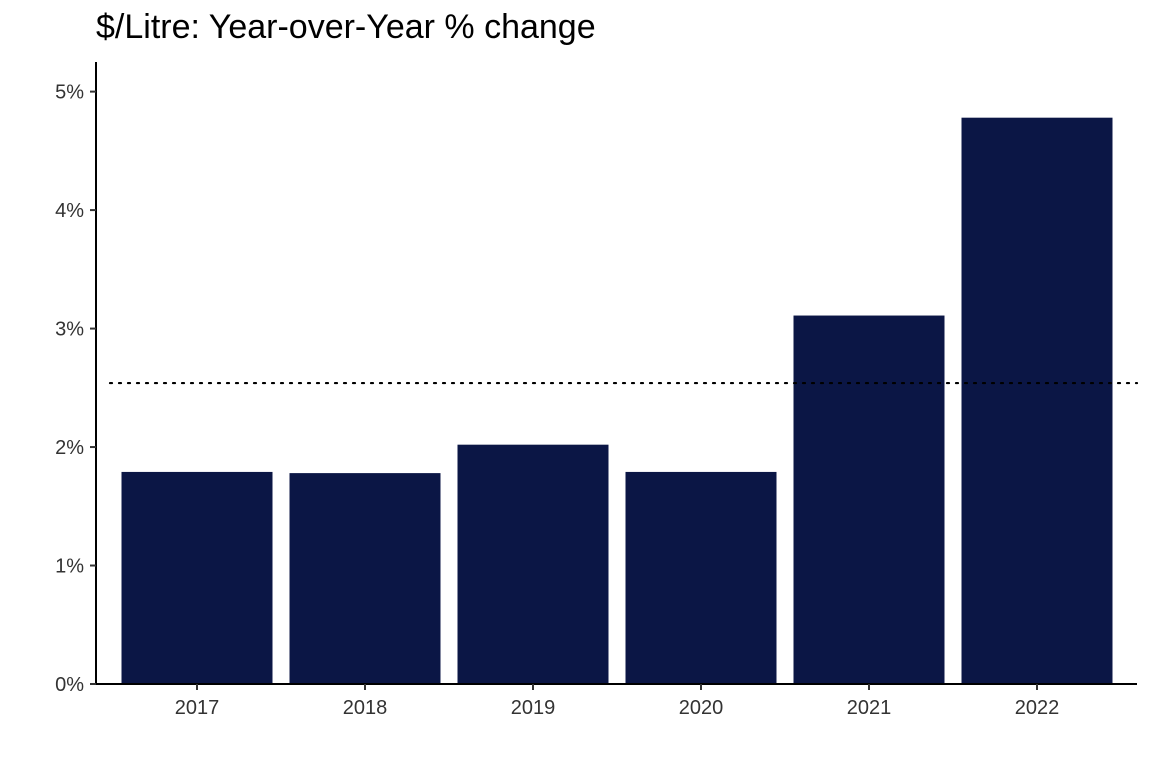 This screenshot has height=768, width=1152. Describe the element at coordinates (533, 708) in the screenshot. I see `x-tick-label: 2019` at that location.